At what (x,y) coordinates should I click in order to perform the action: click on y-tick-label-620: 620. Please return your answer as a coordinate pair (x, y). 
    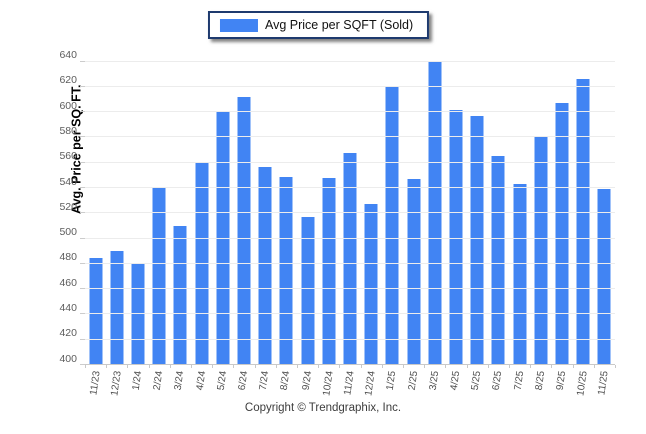
    Looking at the image, I should click on (68, 80).